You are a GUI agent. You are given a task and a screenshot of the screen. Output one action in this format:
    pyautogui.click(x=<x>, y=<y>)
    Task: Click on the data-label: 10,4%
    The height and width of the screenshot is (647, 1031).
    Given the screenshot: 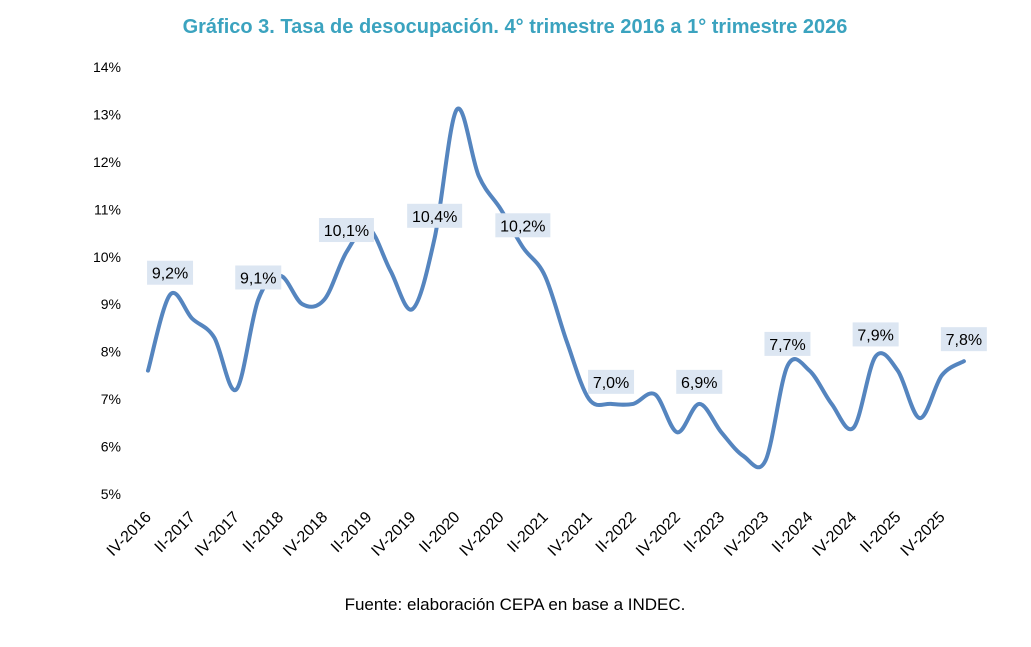 What is the action you would take?
    pyautogui.click(x=435, y=215)
    